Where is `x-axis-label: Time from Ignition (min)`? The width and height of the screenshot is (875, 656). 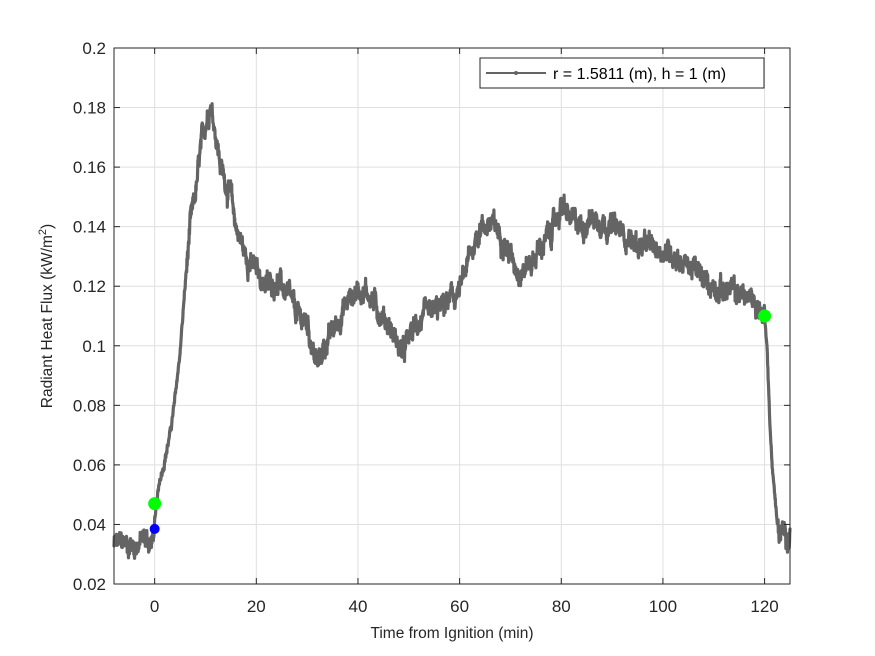
x-axis-label: Time from Ignition (min) is located at coordinates (451, 633).